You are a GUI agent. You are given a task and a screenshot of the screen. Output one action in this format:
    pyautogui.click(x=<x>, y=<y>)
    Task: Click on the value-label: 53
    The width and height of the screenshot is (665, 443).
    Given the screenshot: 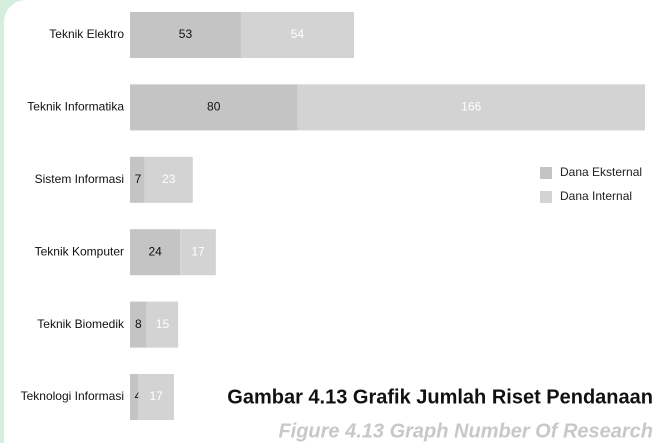 What is the action you would take?
    pyautogui.click(x=186, y=34)
    